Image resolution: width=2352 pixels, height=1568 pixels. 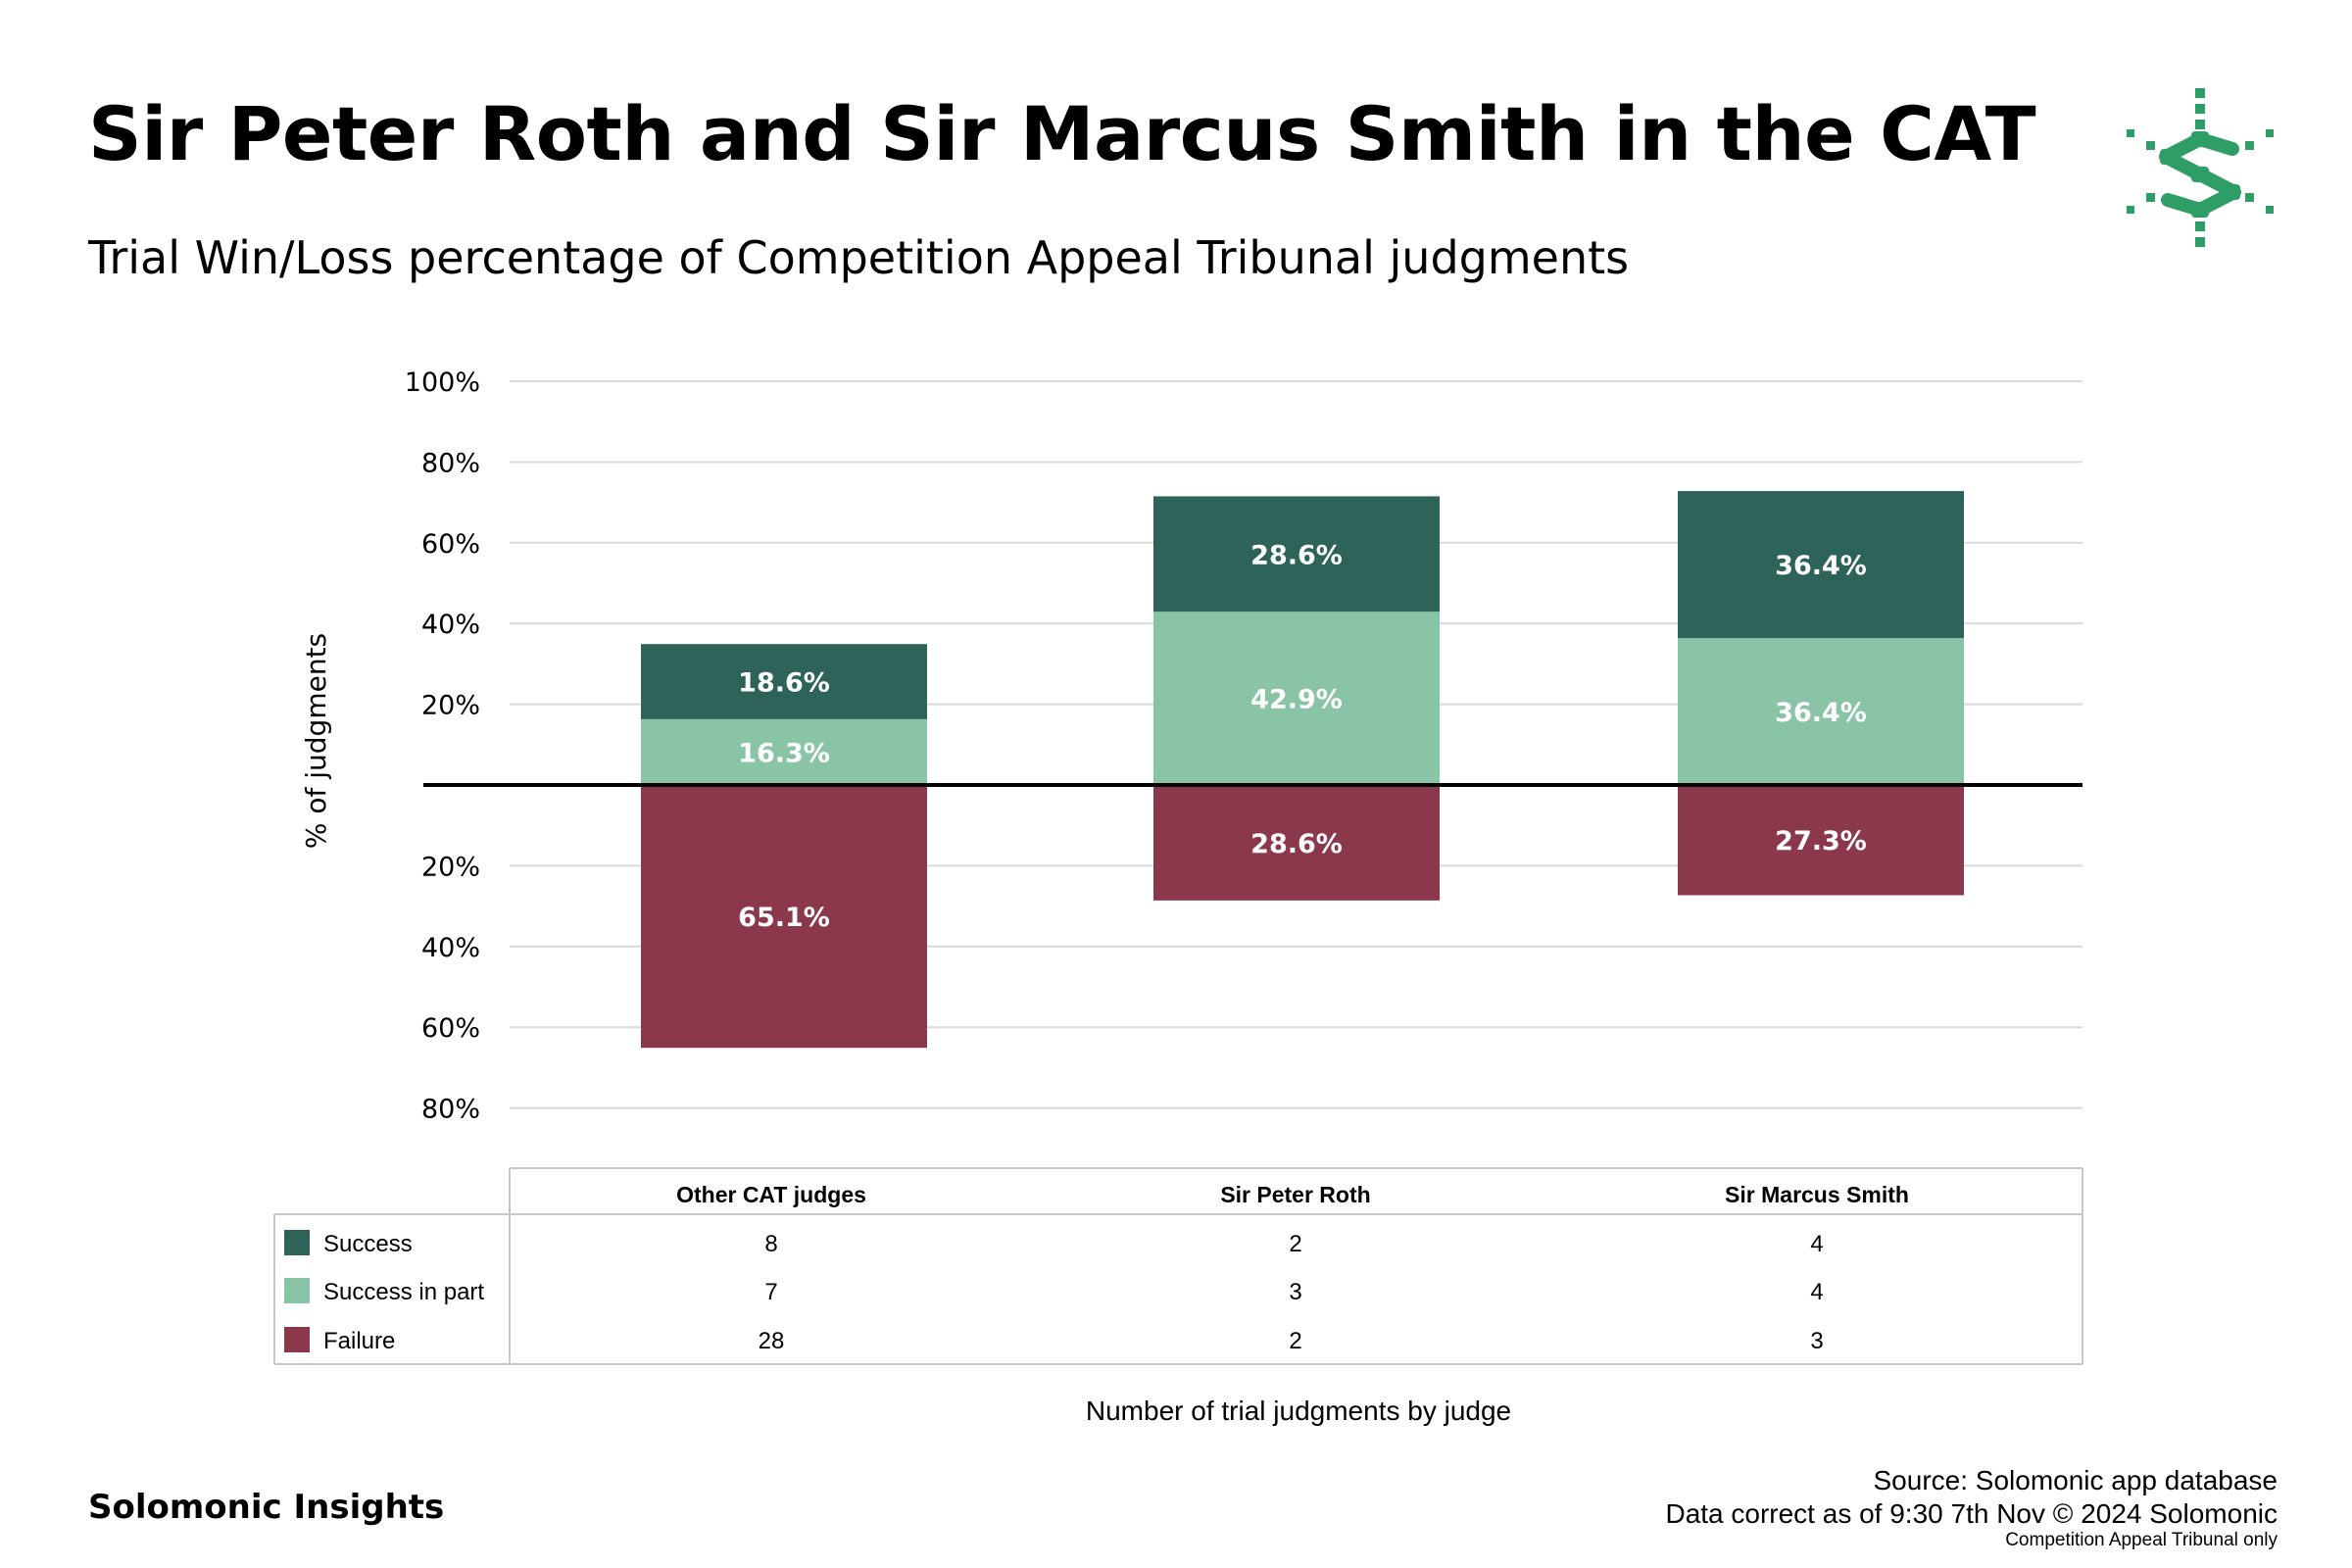 I want to click on legend-label: Failure, so click(x=359, y=1341).